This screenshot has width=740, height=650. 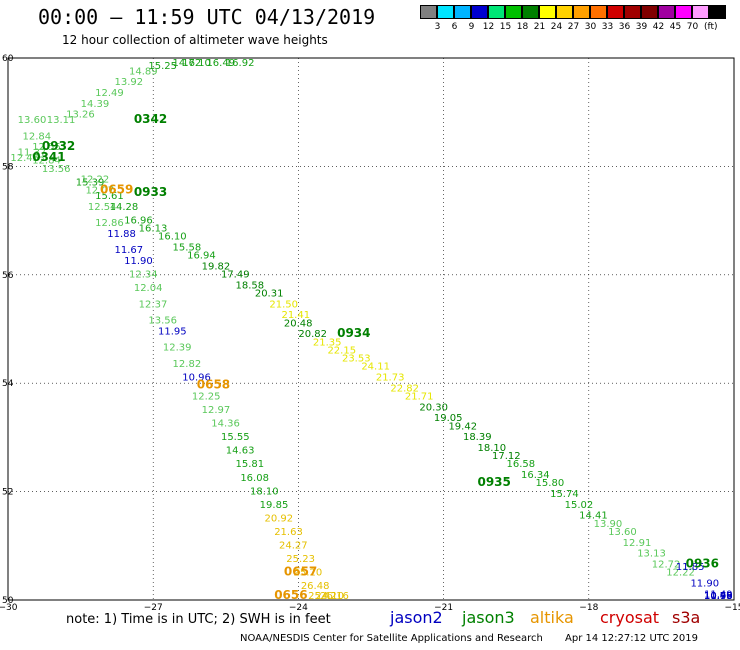 What do you see at coordinates (506, 456) in the screenshot?
I see `wave-height-value: 17.12` at bounding box center [506, 456].